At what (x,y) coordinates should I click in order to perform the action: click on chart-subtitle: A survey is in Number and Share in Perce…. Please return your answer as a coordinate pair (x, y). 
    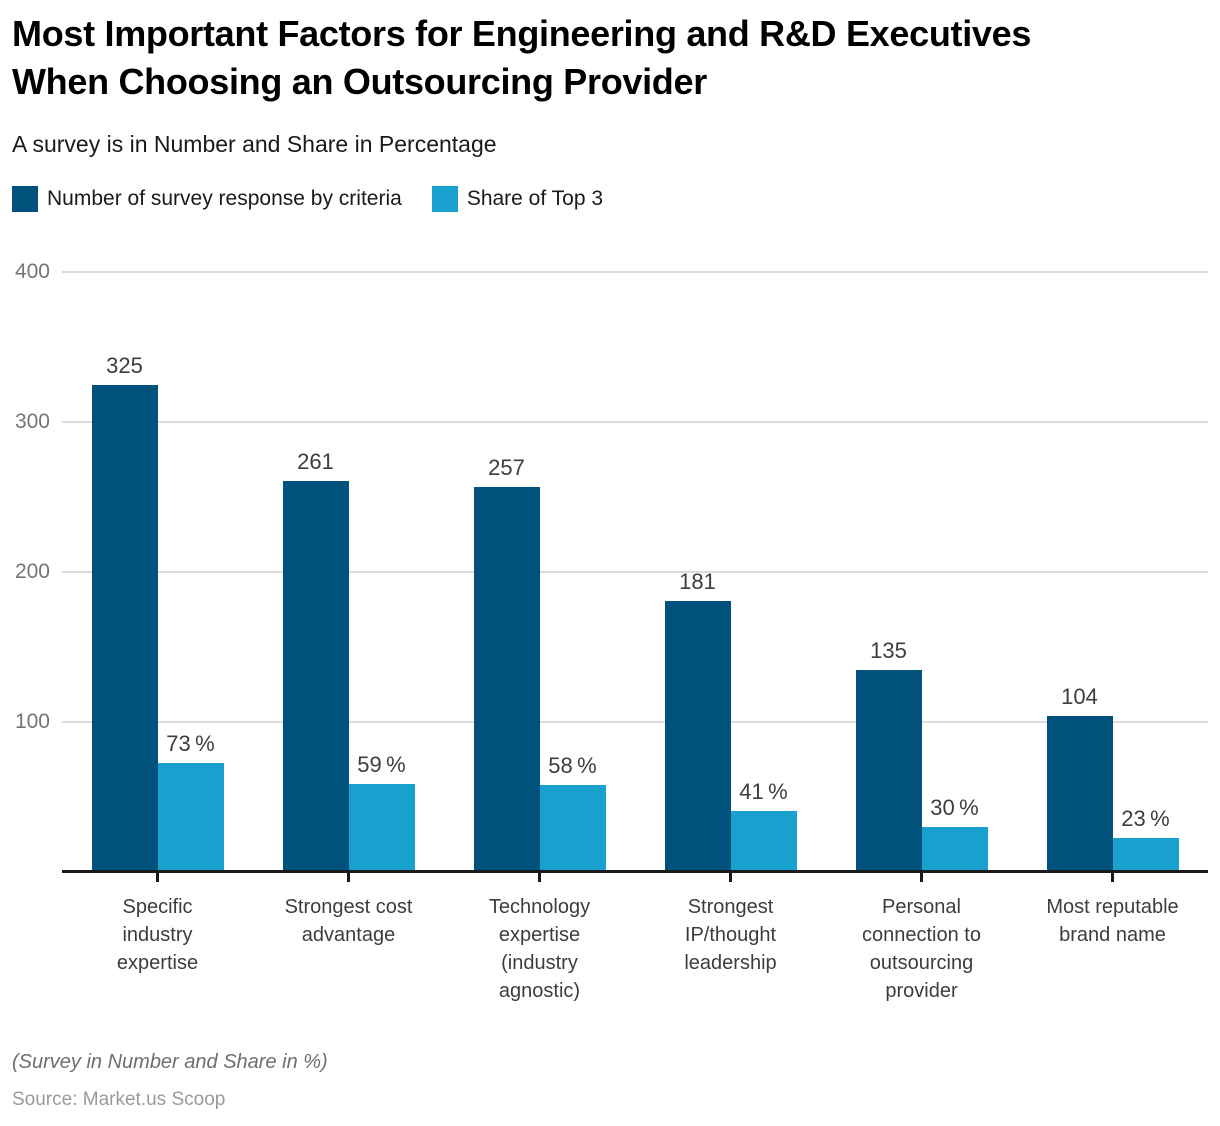
    Looking at the image, I should click on (254, 144).